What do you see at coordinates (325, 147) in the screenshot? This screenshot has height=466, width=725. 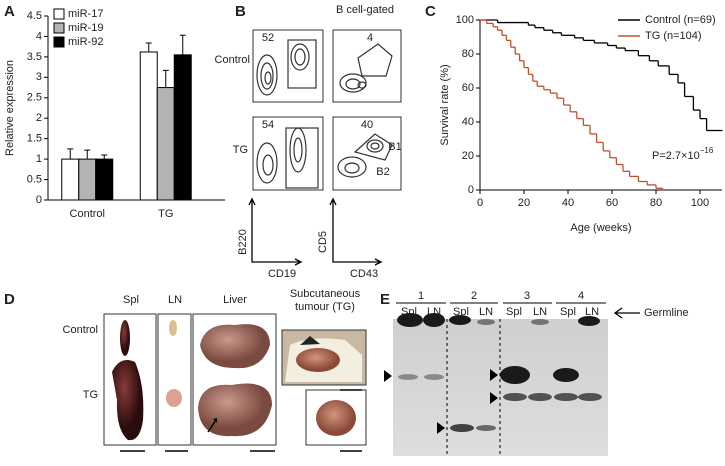 I see `flow-panel` at bounding box center [325, 147].